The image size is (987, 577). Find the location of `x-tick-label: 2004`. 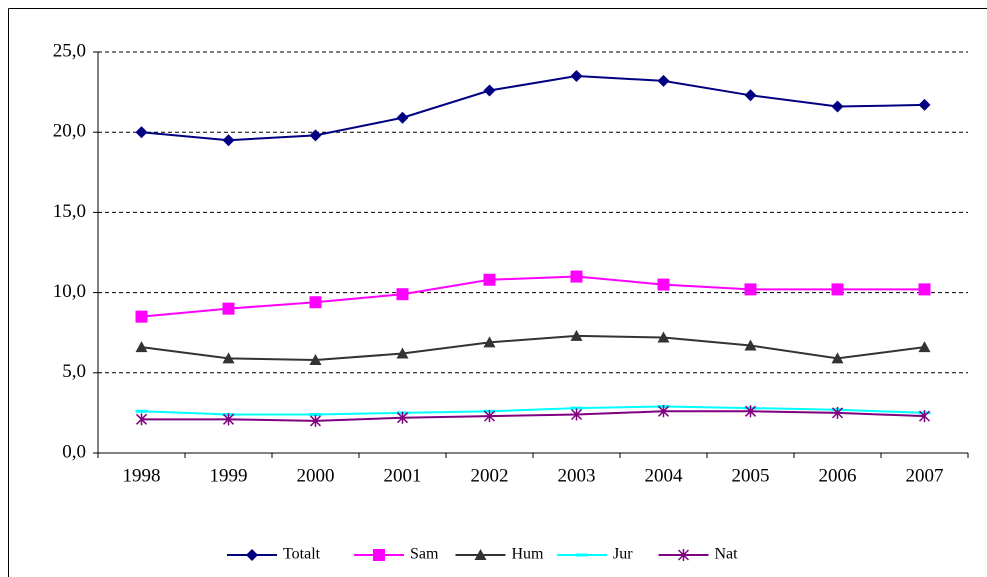

x-tick-label: 2004 is located at coordinates (664, 475).